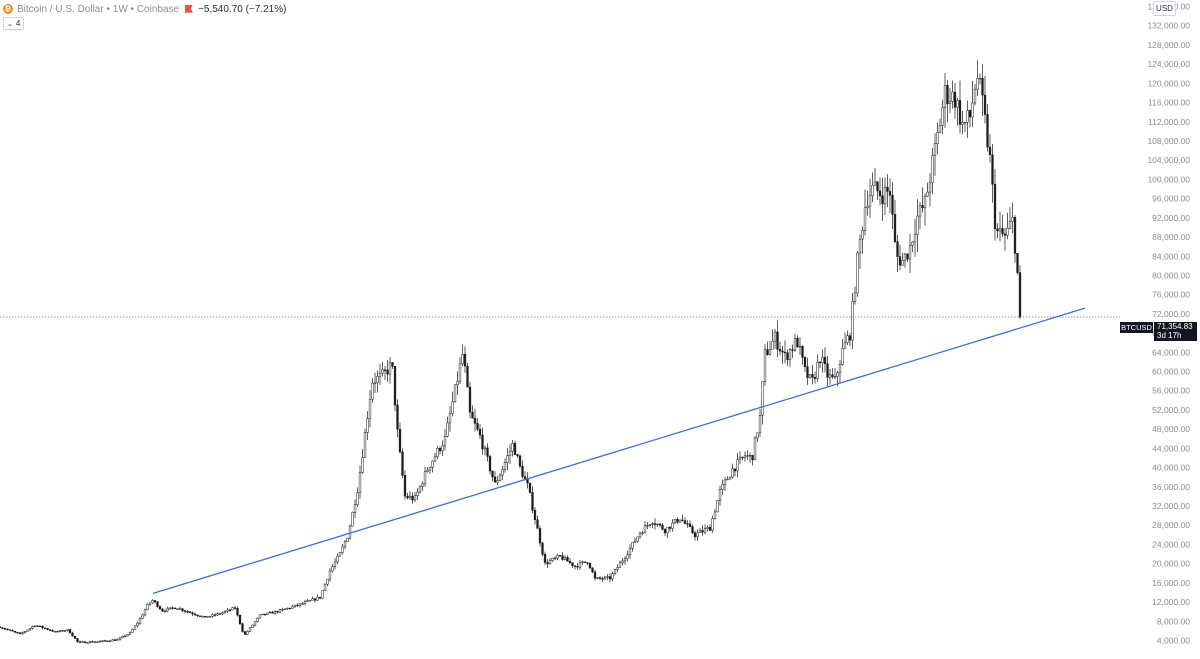 This screenshot has height=659, width=1200. What do you see at coordinates (1168, 64) in the screenshot?
I see `y-tick-label: 124,000.00` at bounding box center [1168, 64].